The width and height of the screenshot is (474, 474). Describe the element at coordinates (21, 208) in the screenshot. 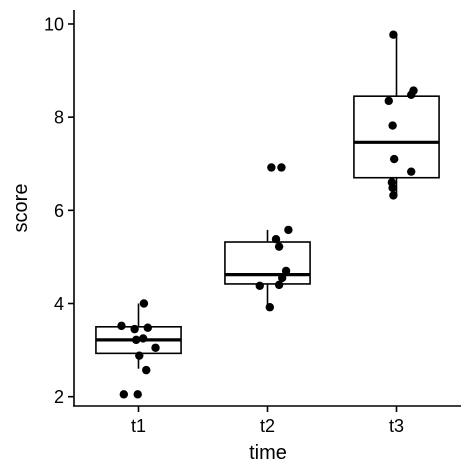

I see `y-axis-title: score` at that location.